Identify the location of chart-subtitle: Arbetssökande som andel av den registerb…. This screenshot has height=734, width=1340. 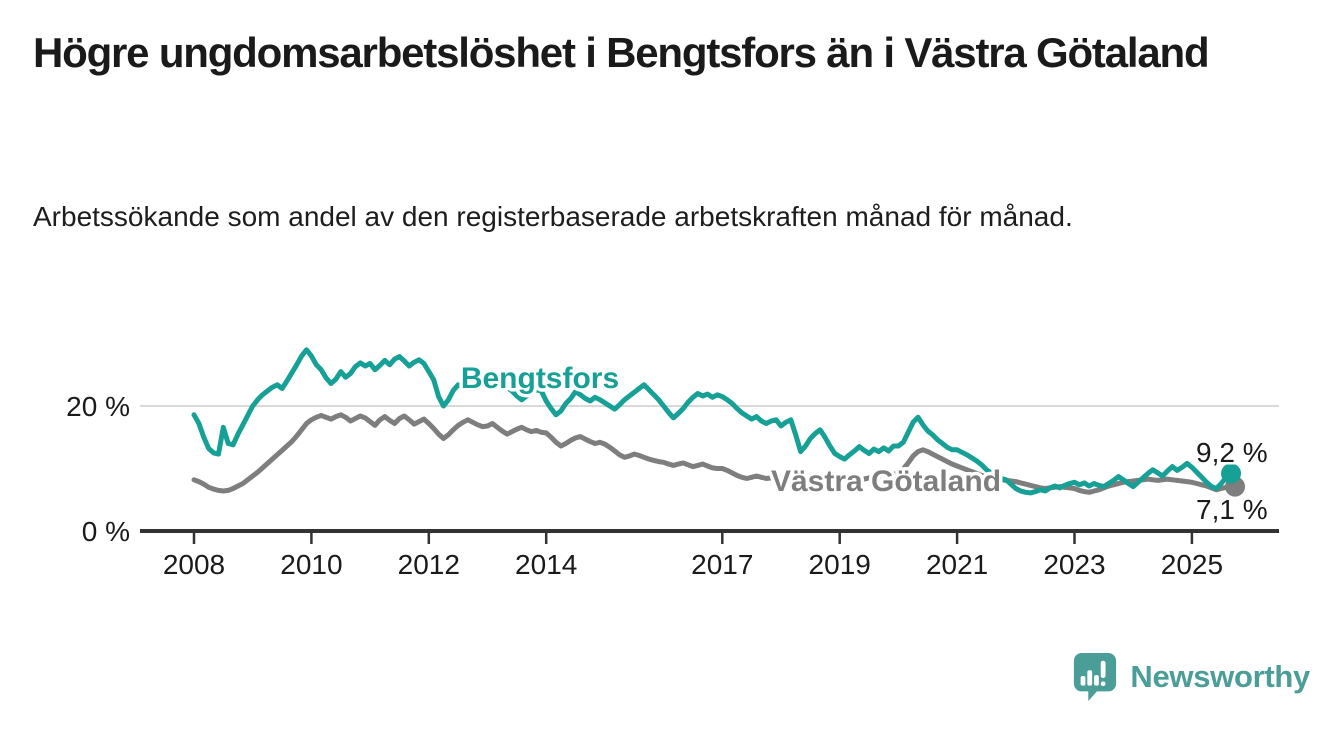
(553, 216).